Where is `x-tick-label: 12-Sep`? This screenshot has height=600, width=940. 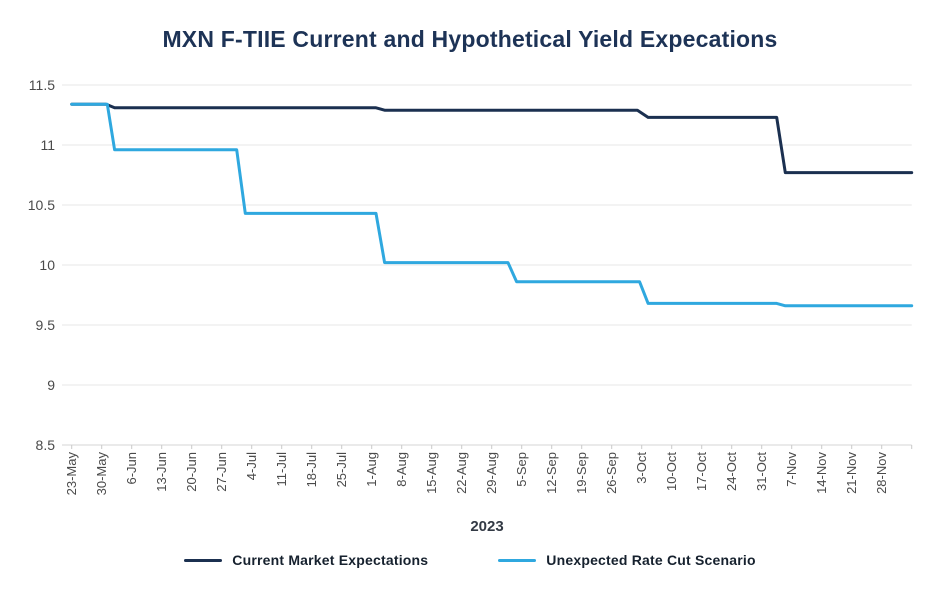 x-tick-label: 12-Sep is located at coordinates (551, 473).